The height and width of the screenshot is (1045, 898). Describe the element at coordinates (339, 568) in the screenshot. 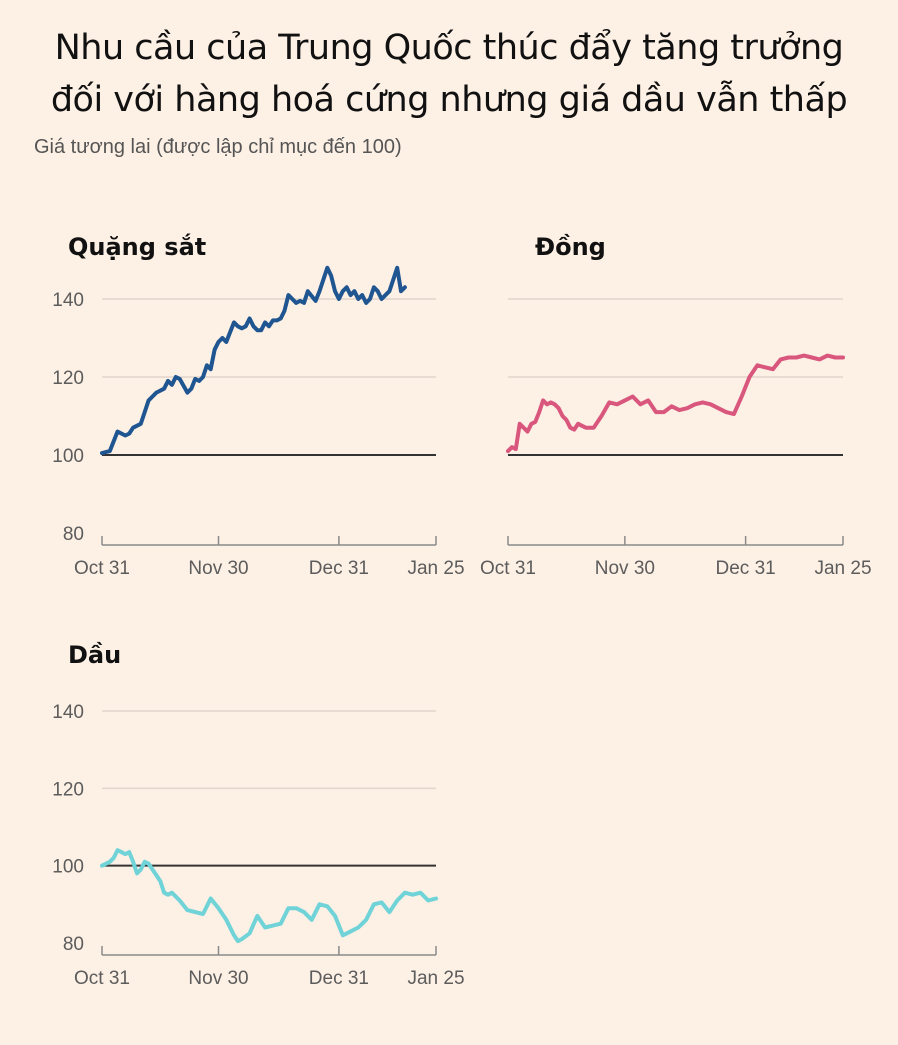

I see `iron-ore-x-tick-label: Dec 31` at that location.